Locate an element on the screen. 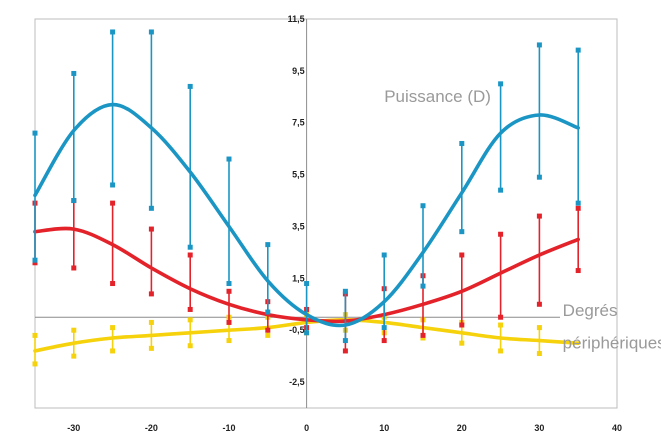 Image resolution: width=661 pixels, height=435 pixels. x-tick-label: -10 is located at coordinates (228, 428).